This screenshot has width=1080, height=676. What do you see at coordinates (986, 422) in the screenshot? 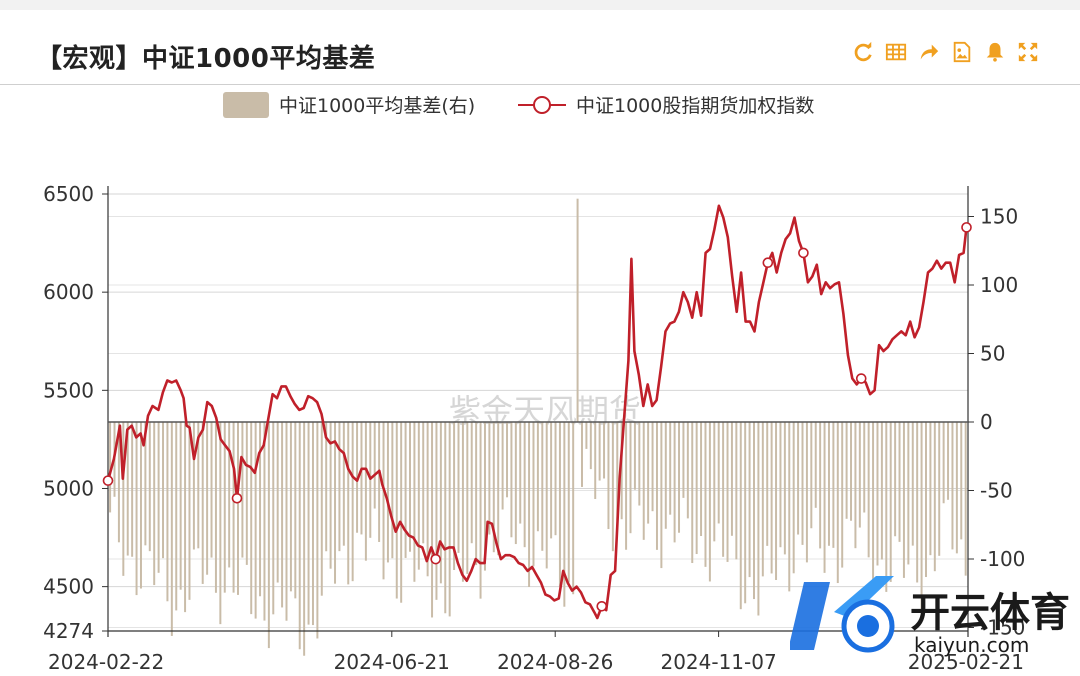
I see `y-right-tick-label: 0` at bounding box center [986, 422].